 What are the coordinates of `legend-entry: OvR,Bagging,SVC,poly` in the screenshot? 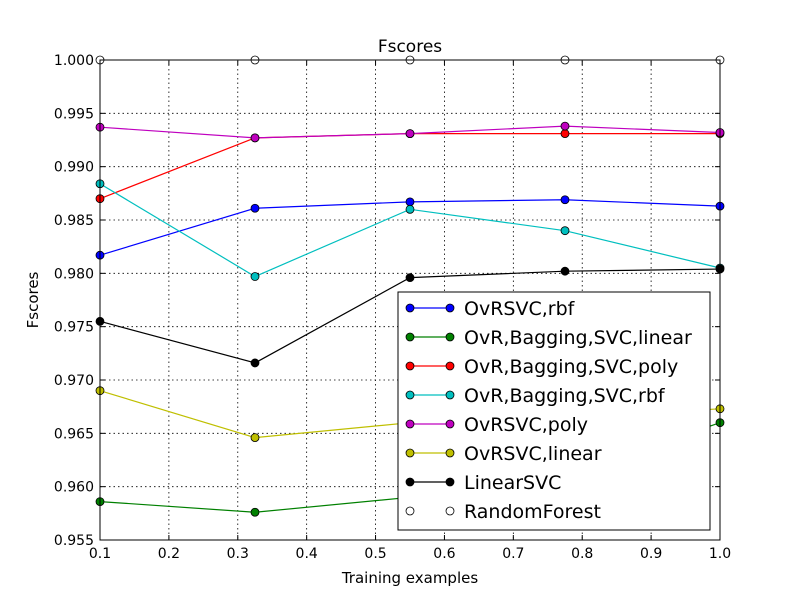 It's located at (541, 367).